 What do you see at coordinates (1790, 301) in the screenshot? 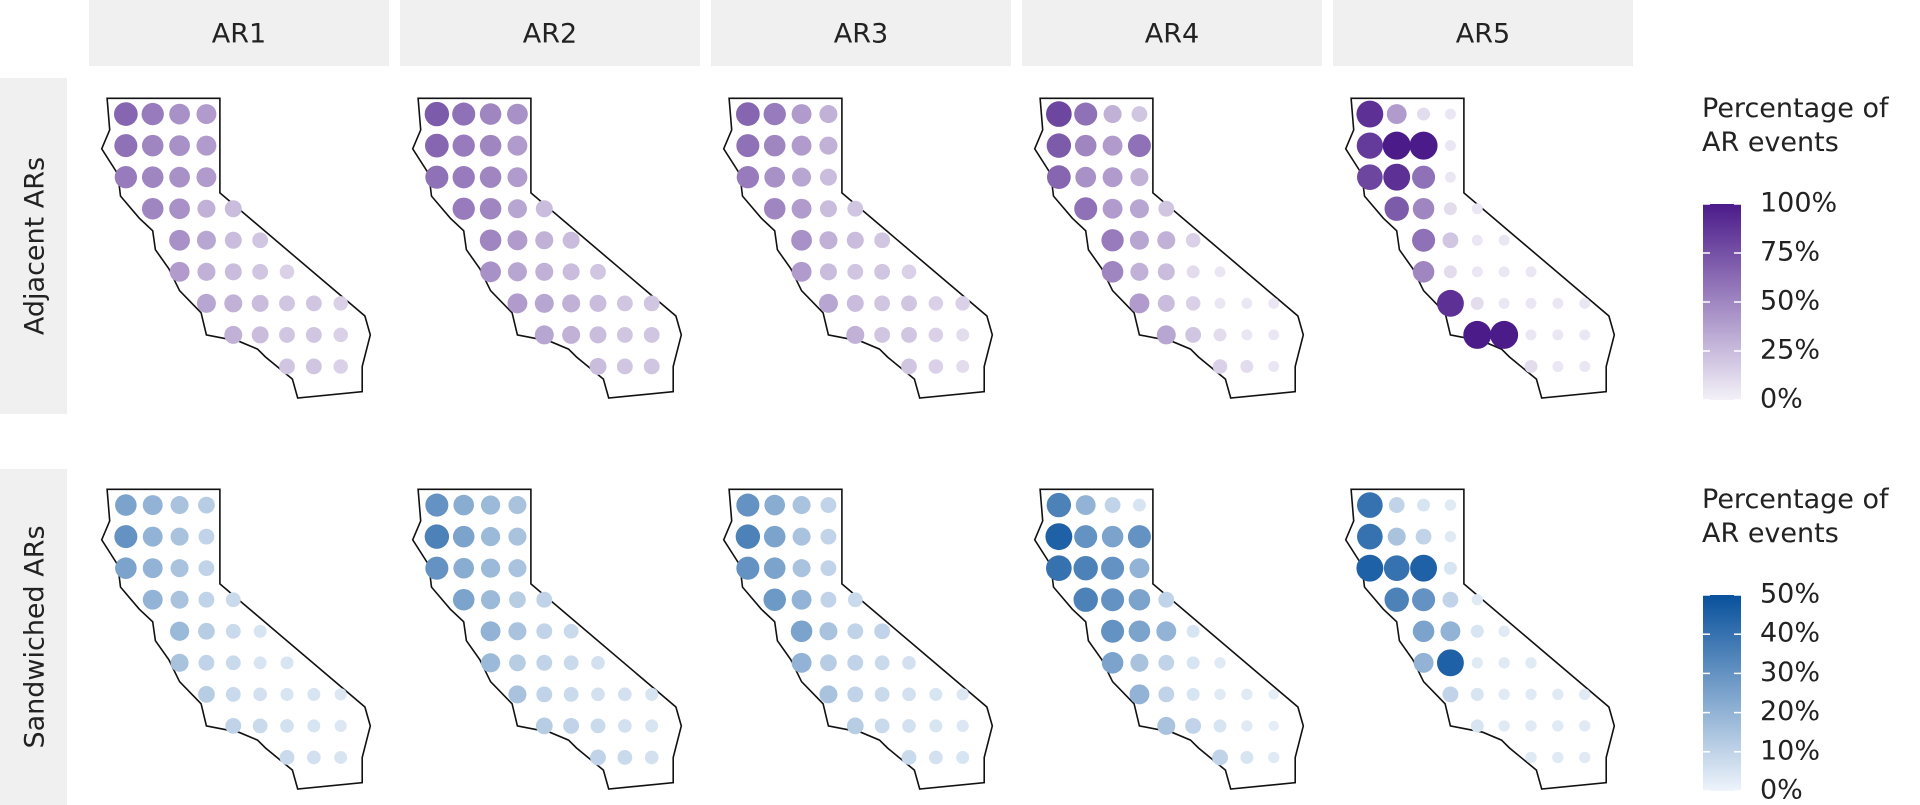
I see `colorbar-label: 50%` at bounding box center [1790, 301].